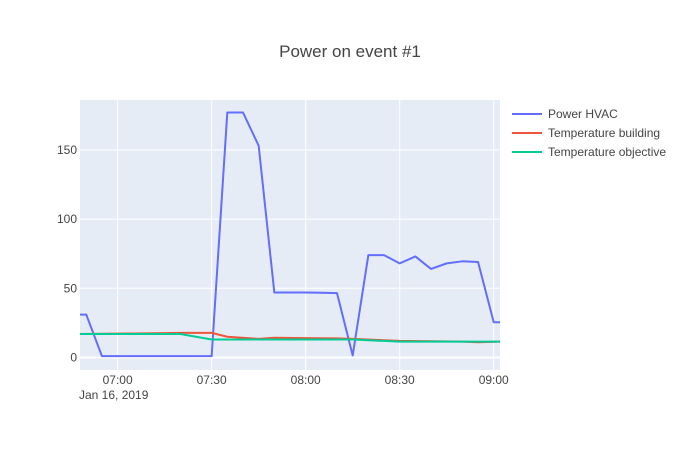  What do you see at coordinates (212, 380) in the screenshot?
I see `x-tick-label: 07:30` at bounding box center [212, 380].